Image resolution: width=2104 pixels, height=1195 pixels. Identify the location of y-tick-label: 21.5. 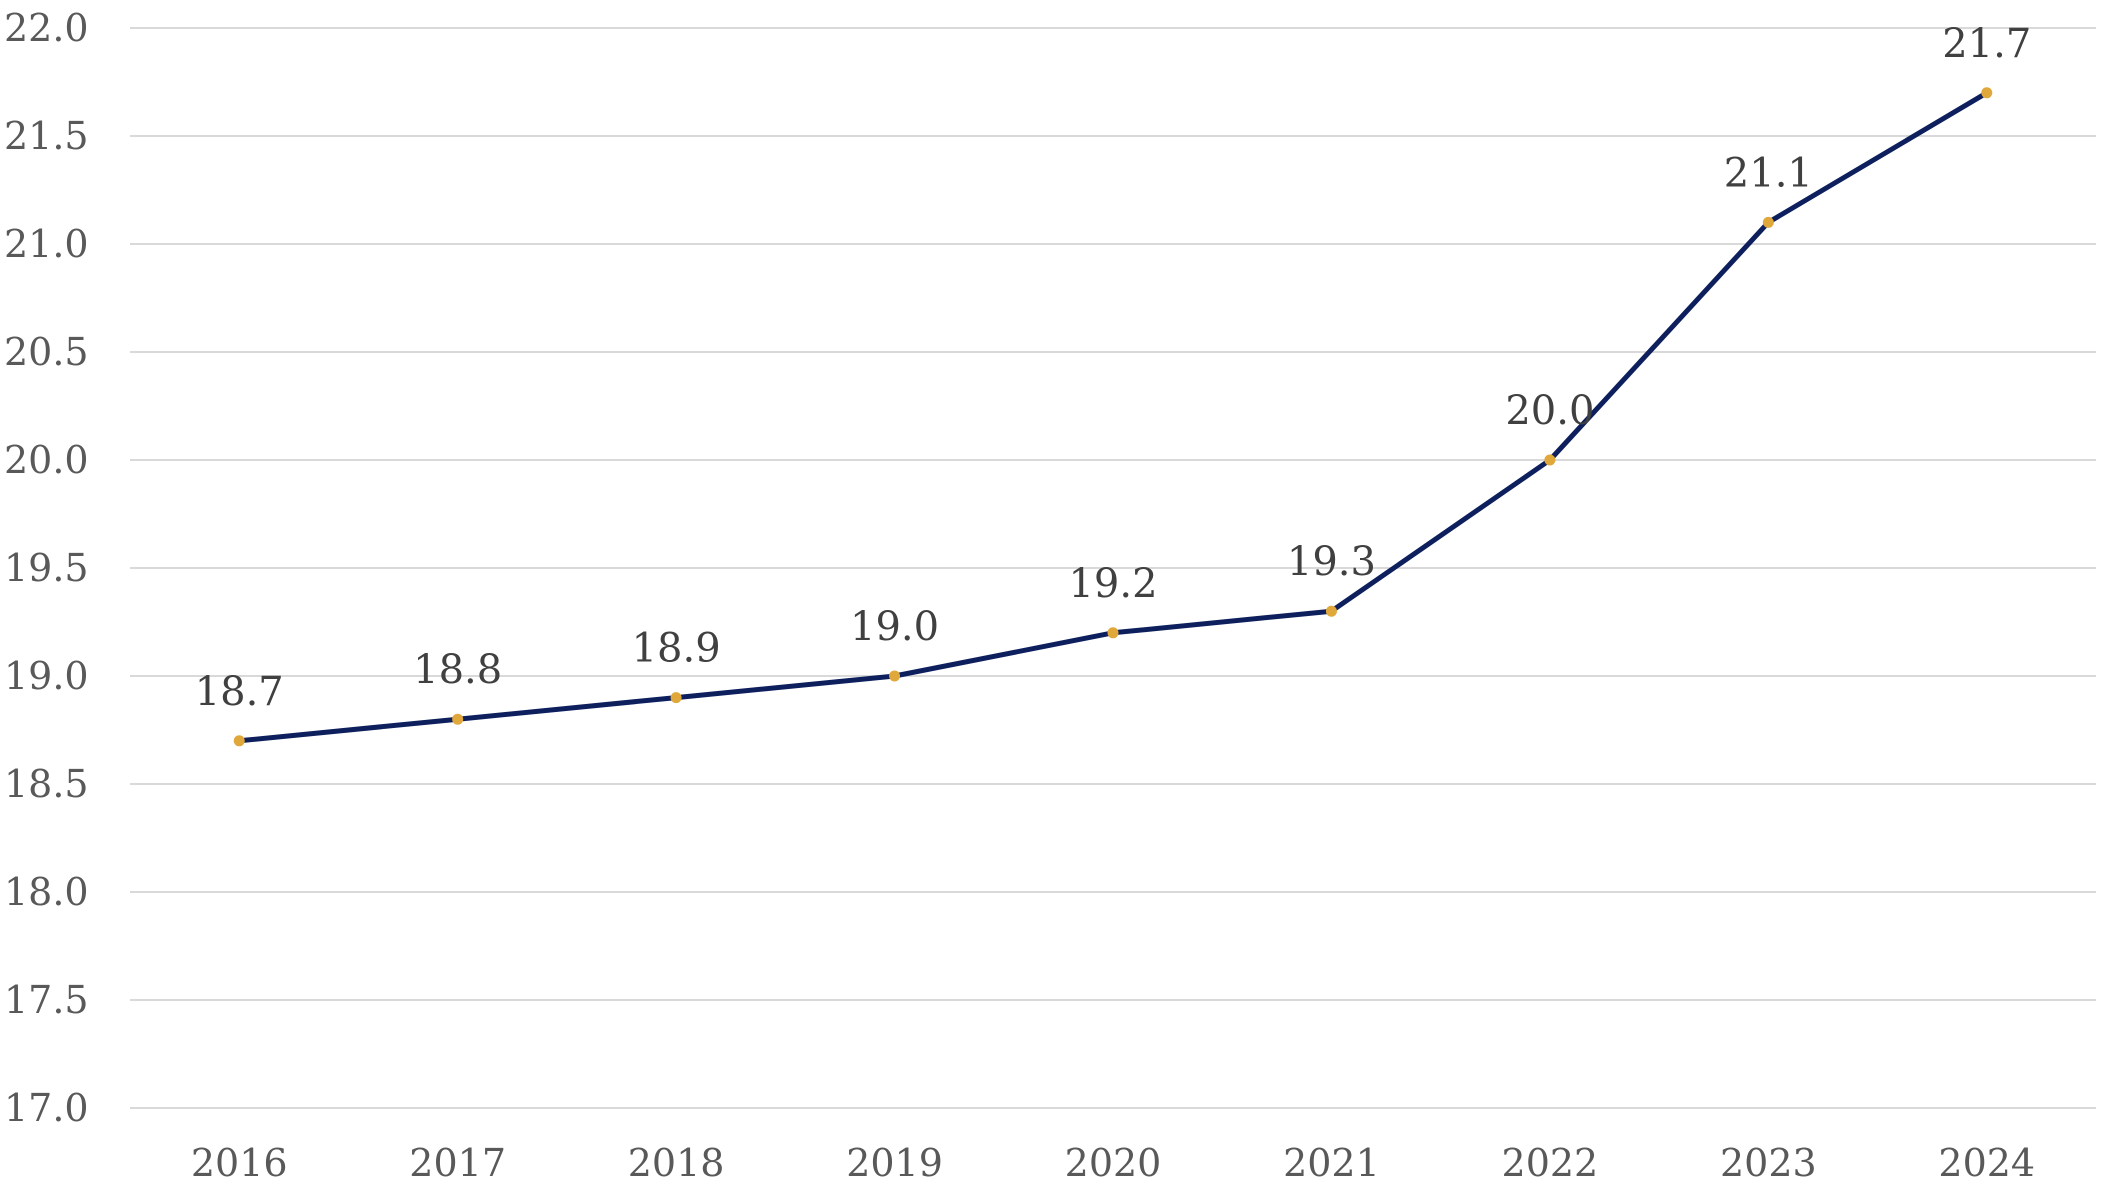
(46, 136).